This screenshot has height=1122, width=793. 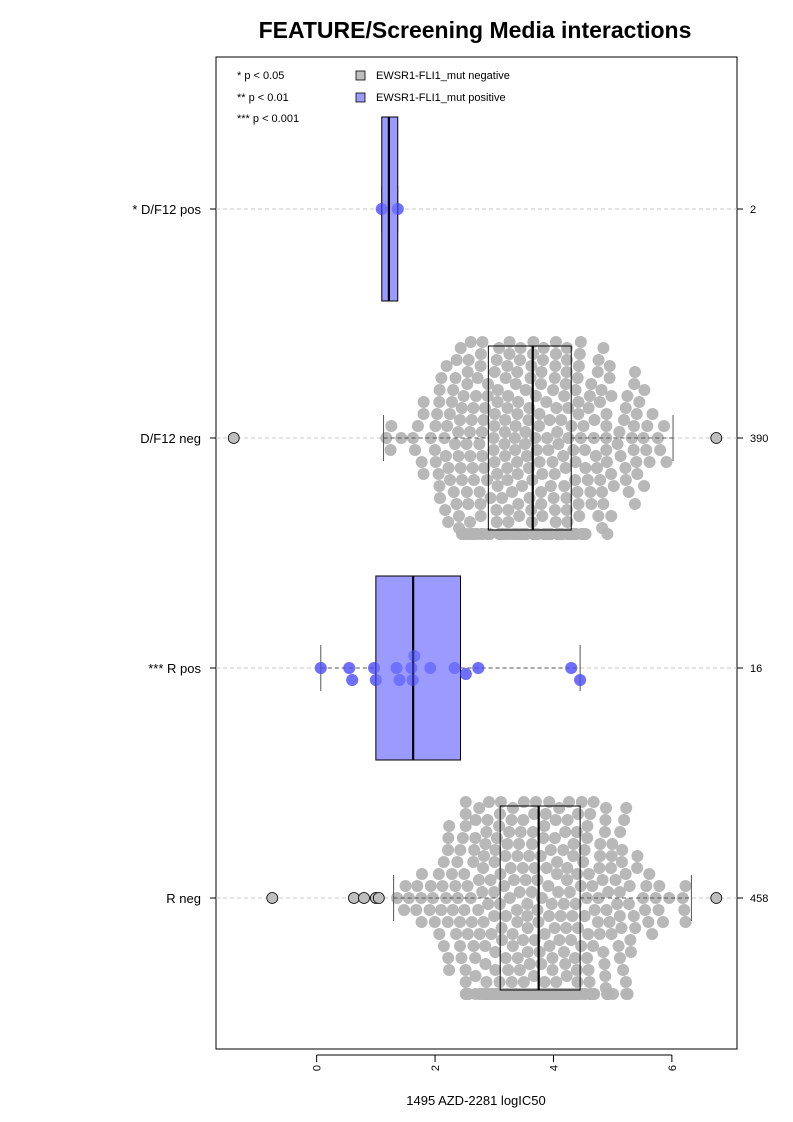 I want to click on data-point-positive, so click(x=411, y=668).